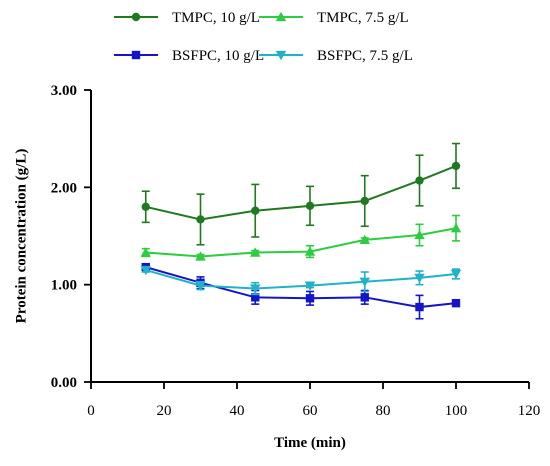 This screenshot has height=466, width=550. I want to click on legend-item: BSFPC, 7.5 g/L, so click(336, 56).